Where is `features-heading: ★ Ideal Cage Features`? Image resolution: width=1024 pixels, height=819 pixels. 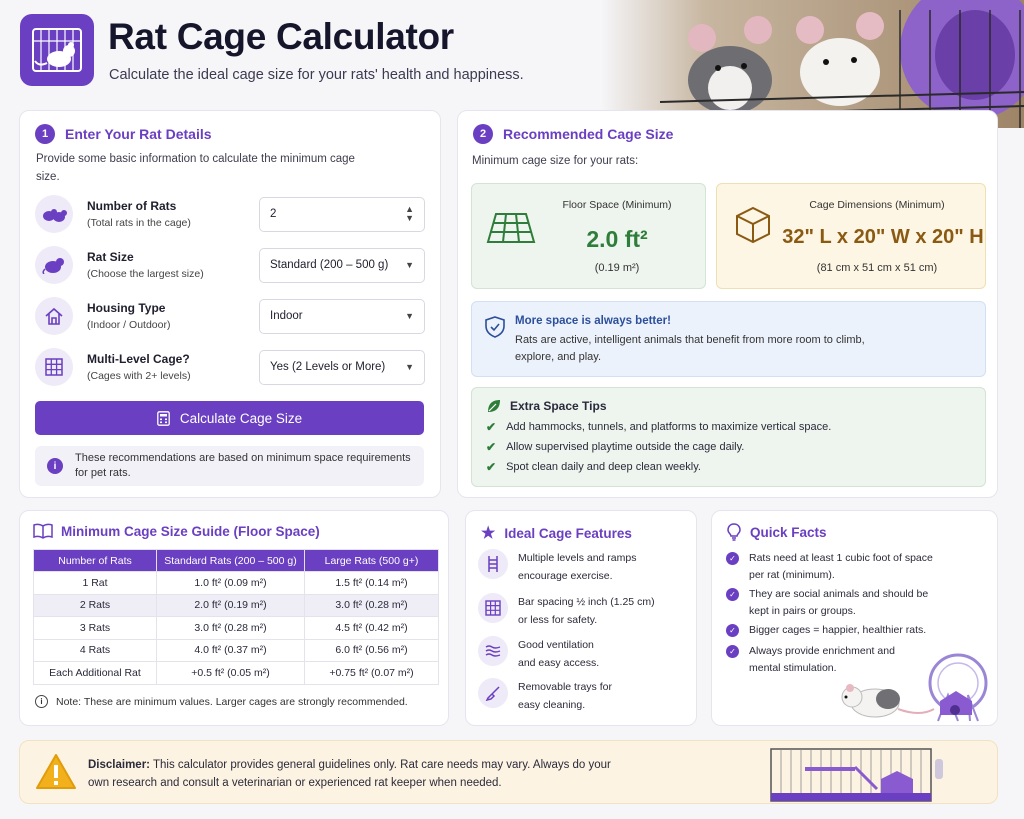 features-heading: ★ Ideal Cage Features is located at coordinates (556, 533).